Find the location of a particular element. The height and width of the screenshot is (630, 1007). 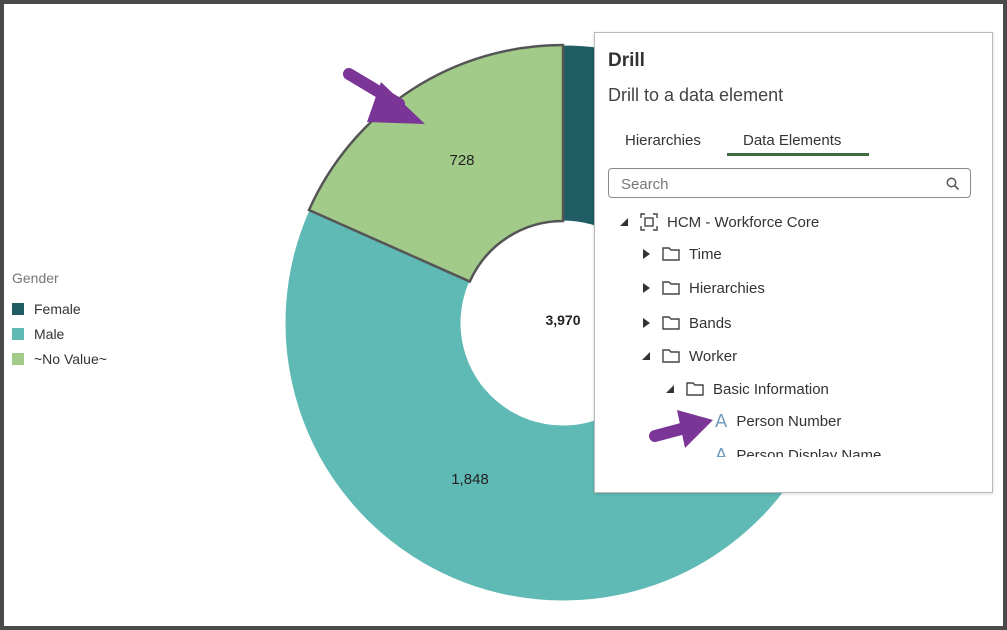

legend-item-no-value: ~No Value~ is located at coordinates (59, 358).